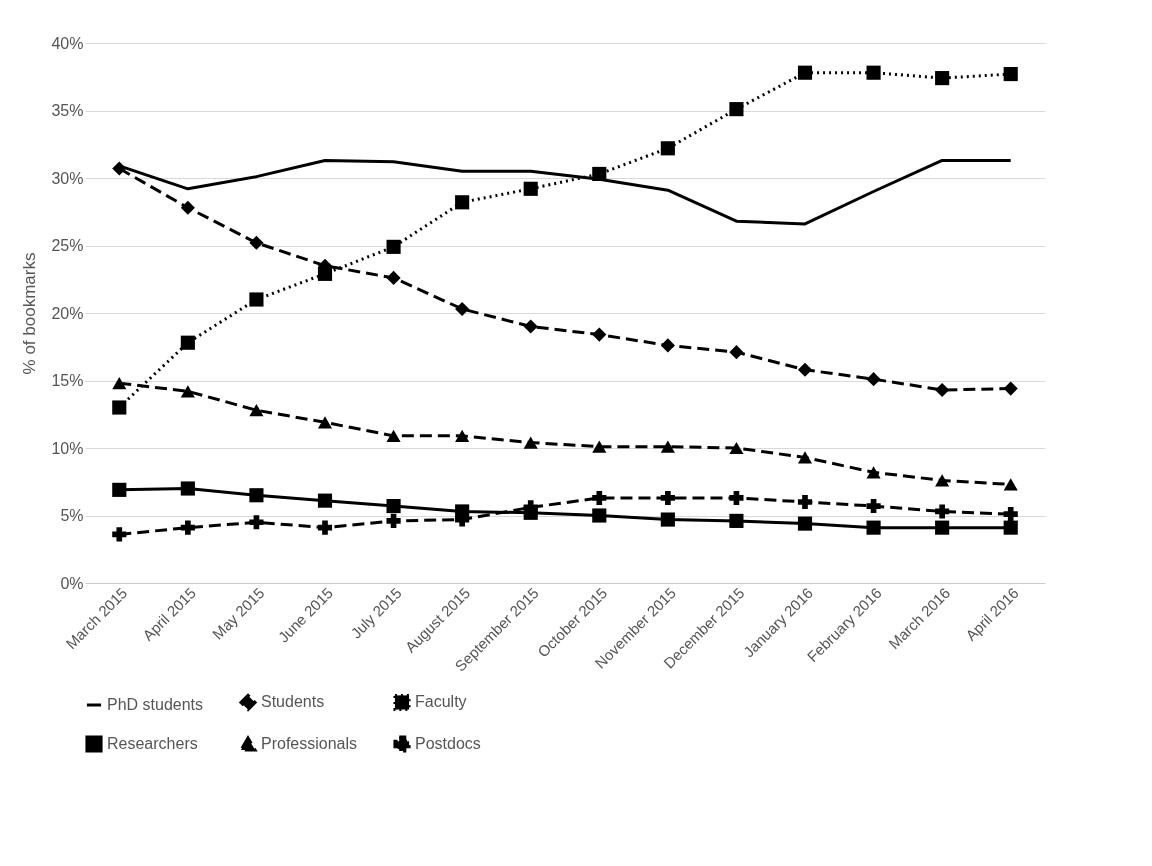  Describe the element at coordinates (67, 43) in the screenshot. I see `y-tick-label: 40%` at that location.